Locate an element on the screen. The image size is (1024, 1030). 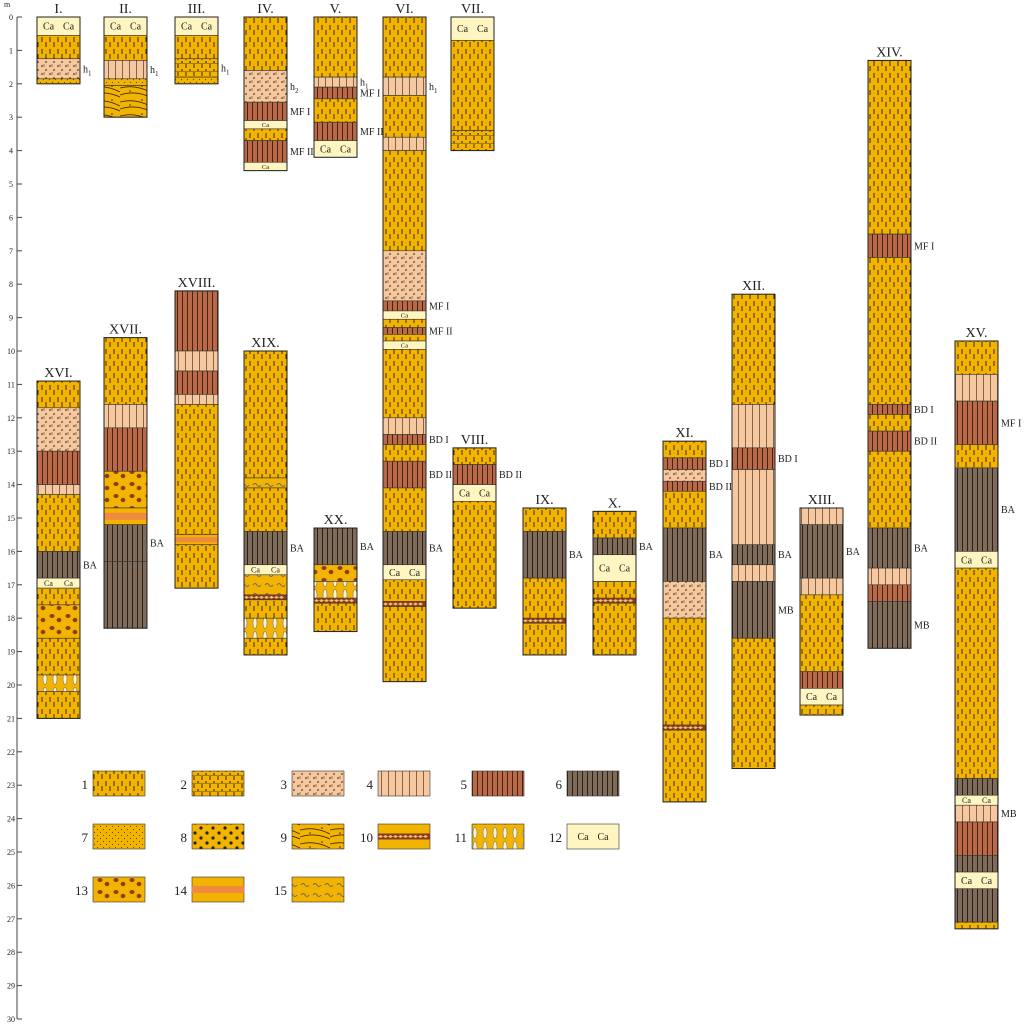
legend-number: 14 is located at coordinates (181, 890).